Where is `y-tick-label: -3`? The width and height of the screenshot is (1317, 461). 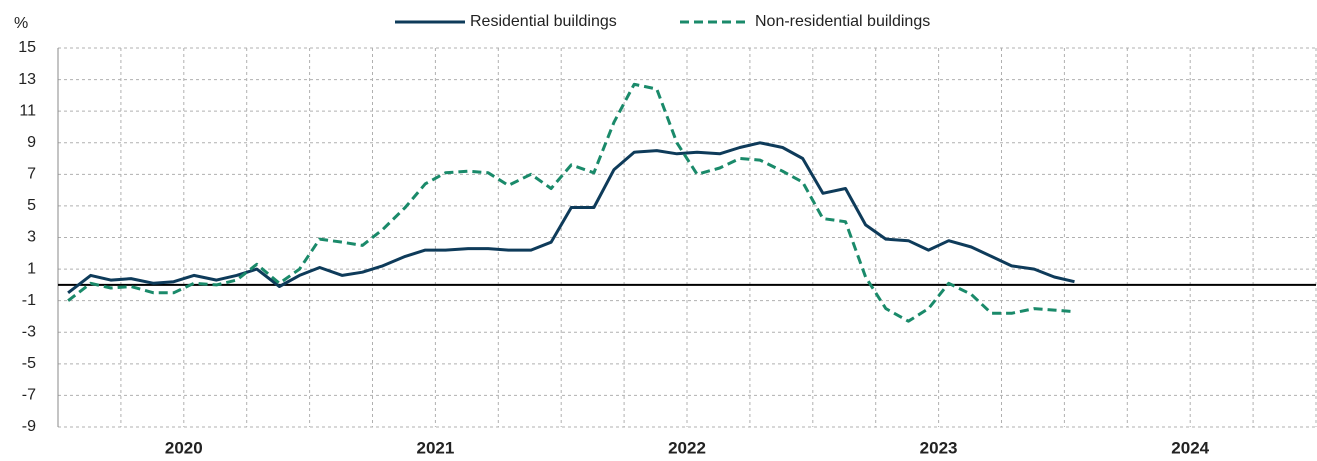
y-tick-label: -3 is located at coordinates (29, 331).